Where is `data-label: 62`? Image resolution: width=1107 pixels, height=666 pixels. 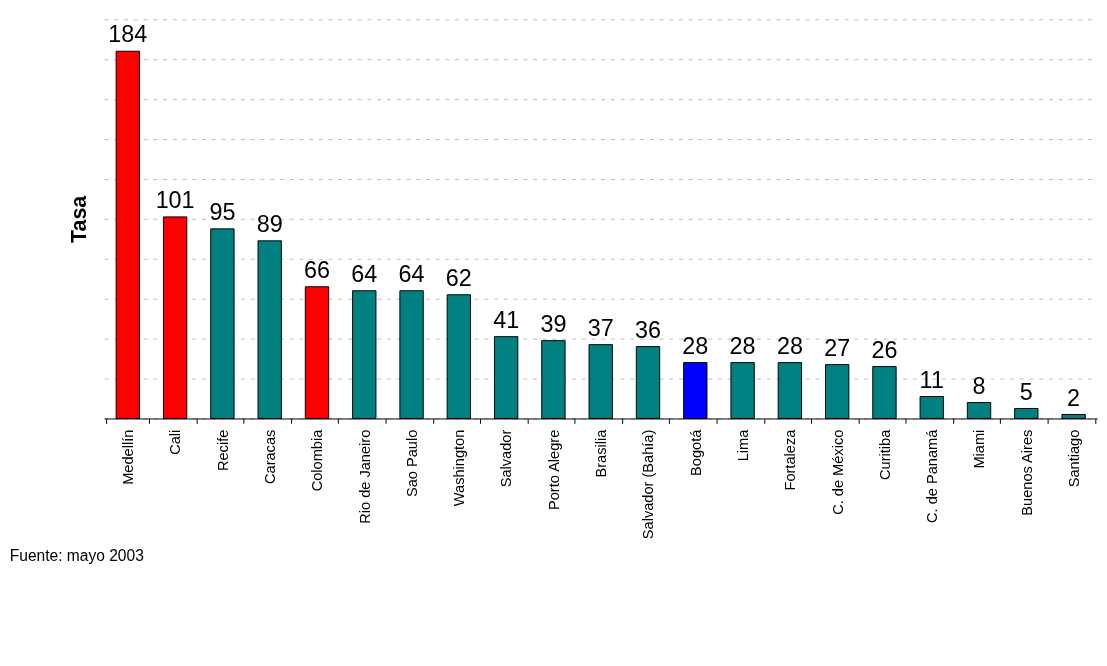
data-label: 62 is located at coordinates (458, 277).